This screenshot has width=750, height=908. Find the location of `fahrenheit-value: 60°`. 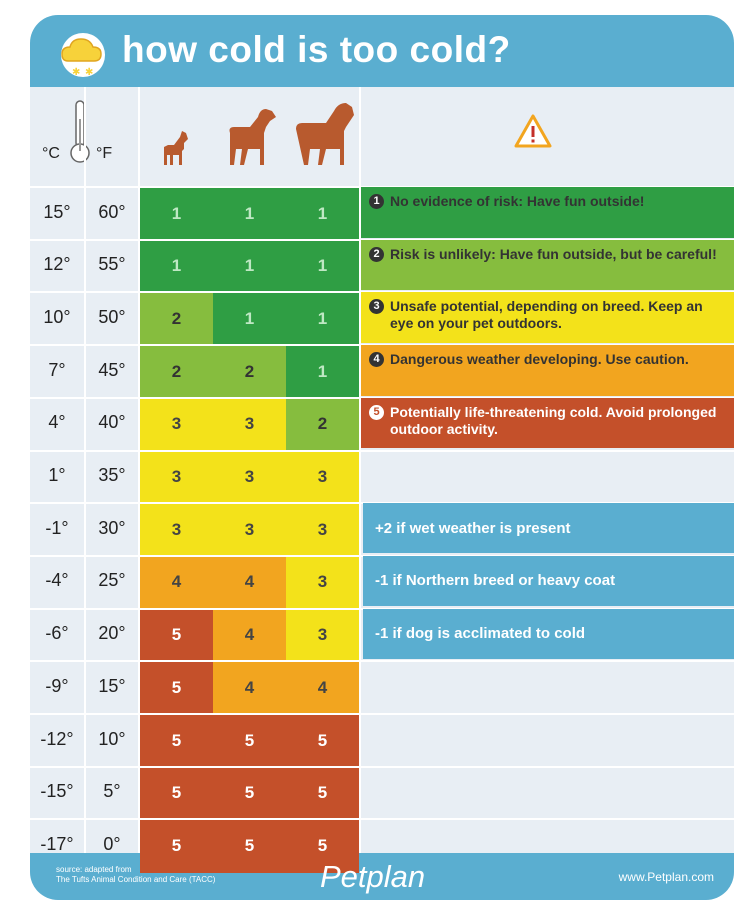

fahrenheit-value: 60° is located at coordinates (112, 211).